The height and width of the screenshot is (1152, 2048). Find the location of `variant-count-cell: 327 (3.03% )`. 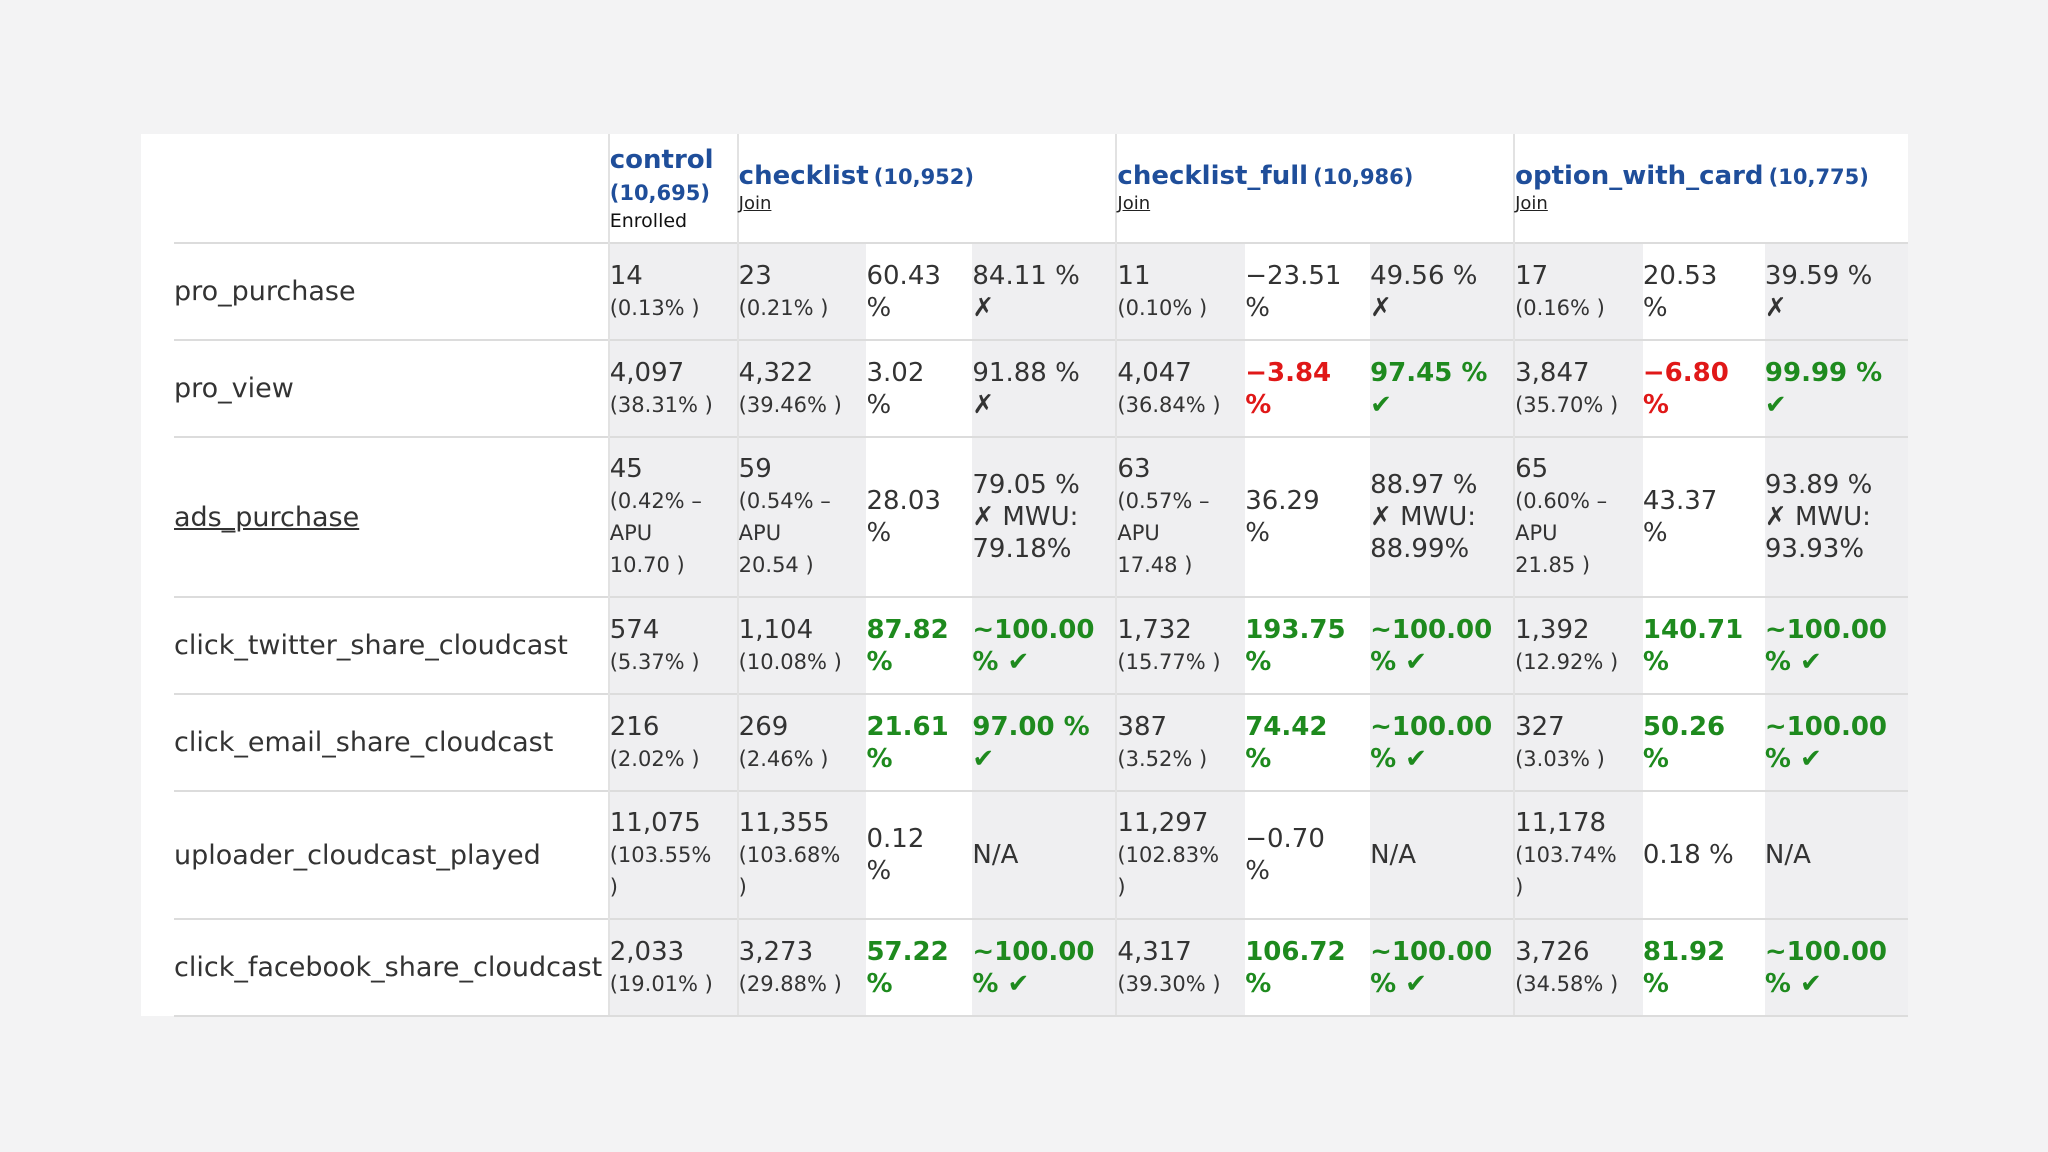

variant-count-cell: 327 (3.03% ) is located at coordinates (1578, 742).